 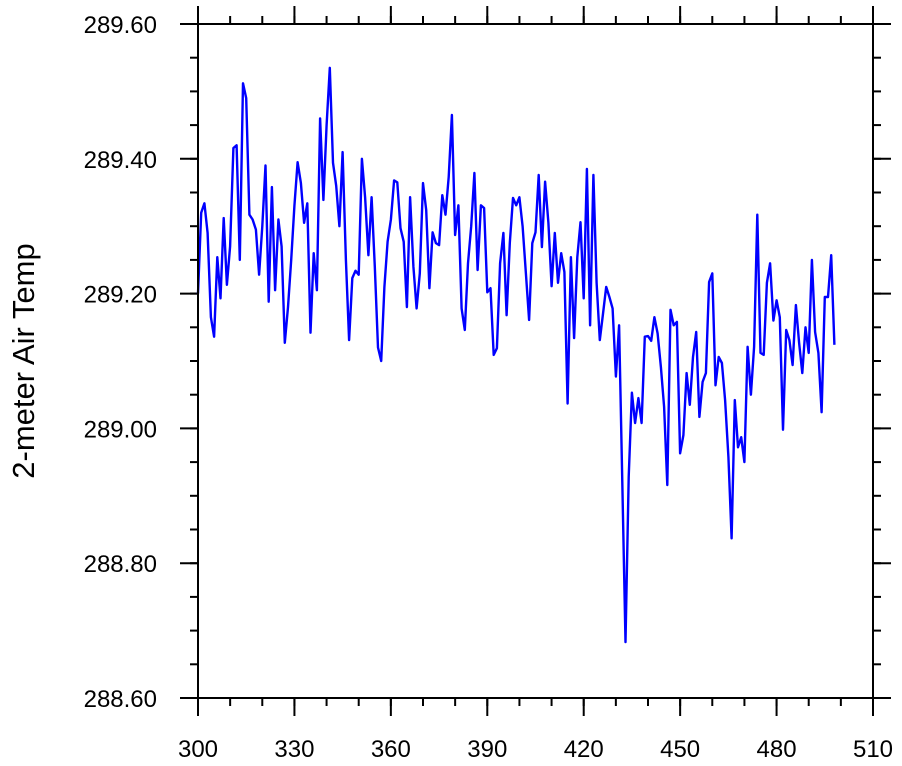 I want to click on y-tick-label: 289.40, so click(x=120, y=160).